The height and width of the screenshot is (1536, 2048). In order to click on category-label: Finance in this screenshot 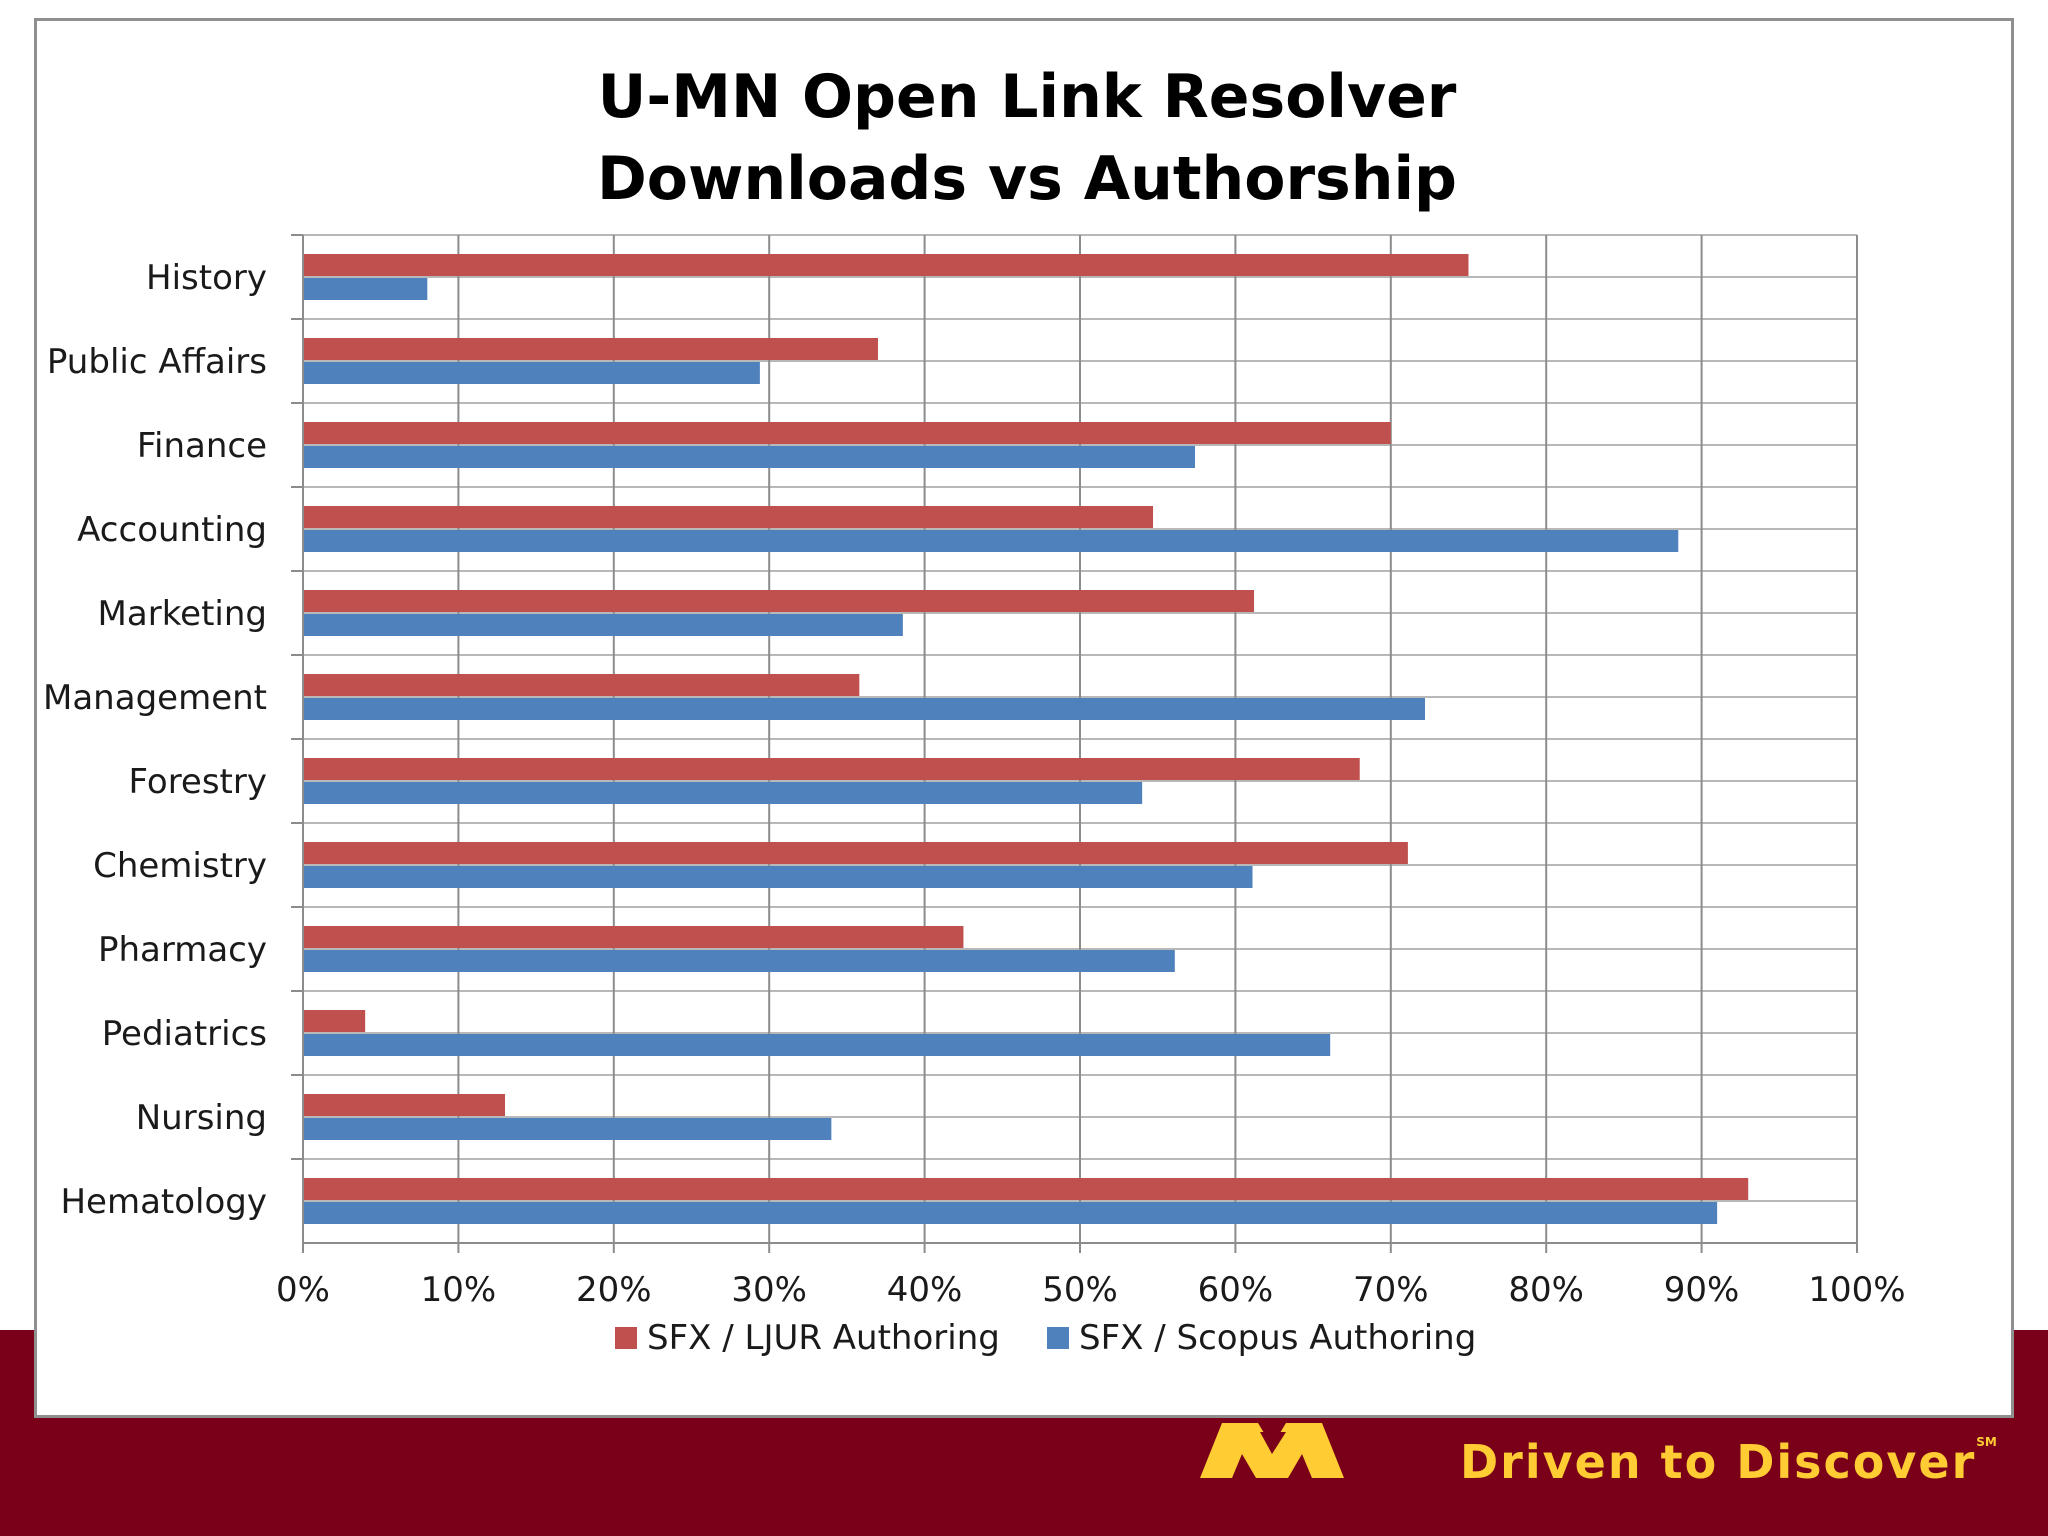, I will do `click(202, 446)`.